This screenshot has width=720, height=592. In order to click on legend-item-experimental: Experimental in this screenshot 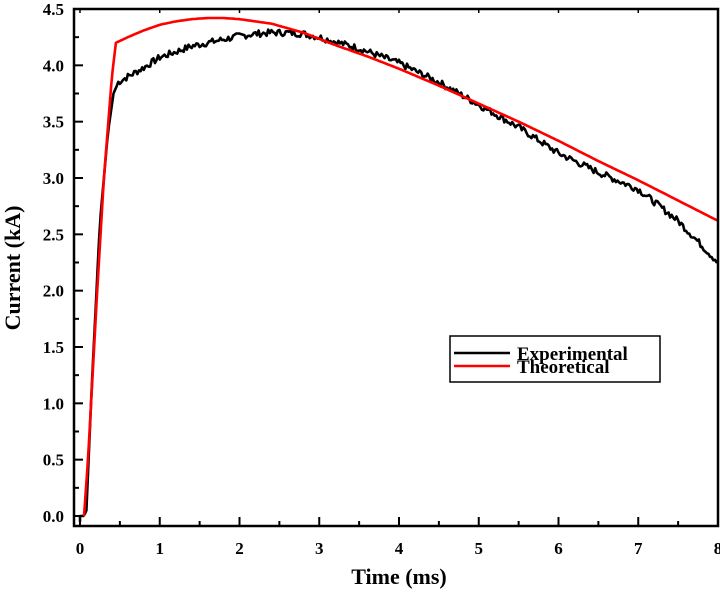, I will do `click(541, 354)`.